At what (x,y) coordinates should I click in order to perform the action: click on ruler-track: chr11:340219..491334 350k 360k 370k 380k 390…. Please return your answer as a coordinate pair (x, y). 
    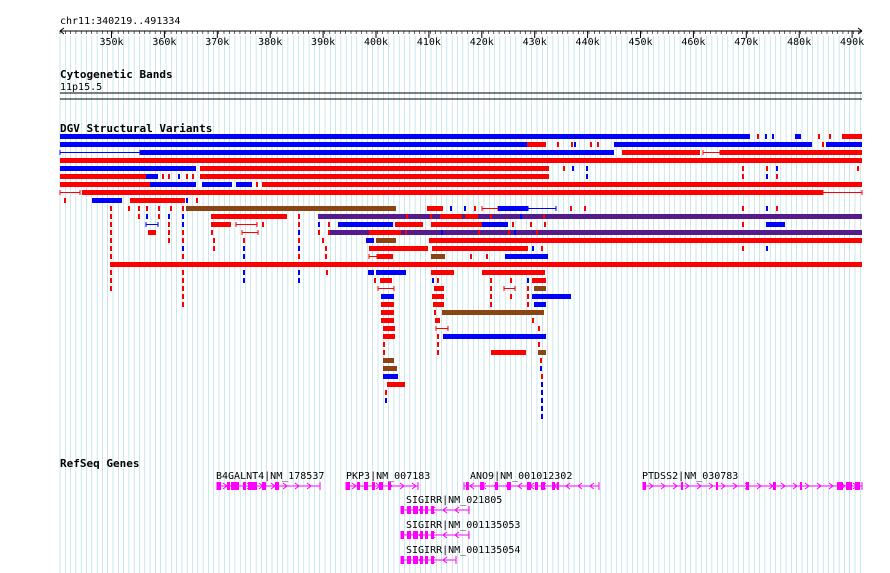
    Looking at the image, I should click on (461, 32).